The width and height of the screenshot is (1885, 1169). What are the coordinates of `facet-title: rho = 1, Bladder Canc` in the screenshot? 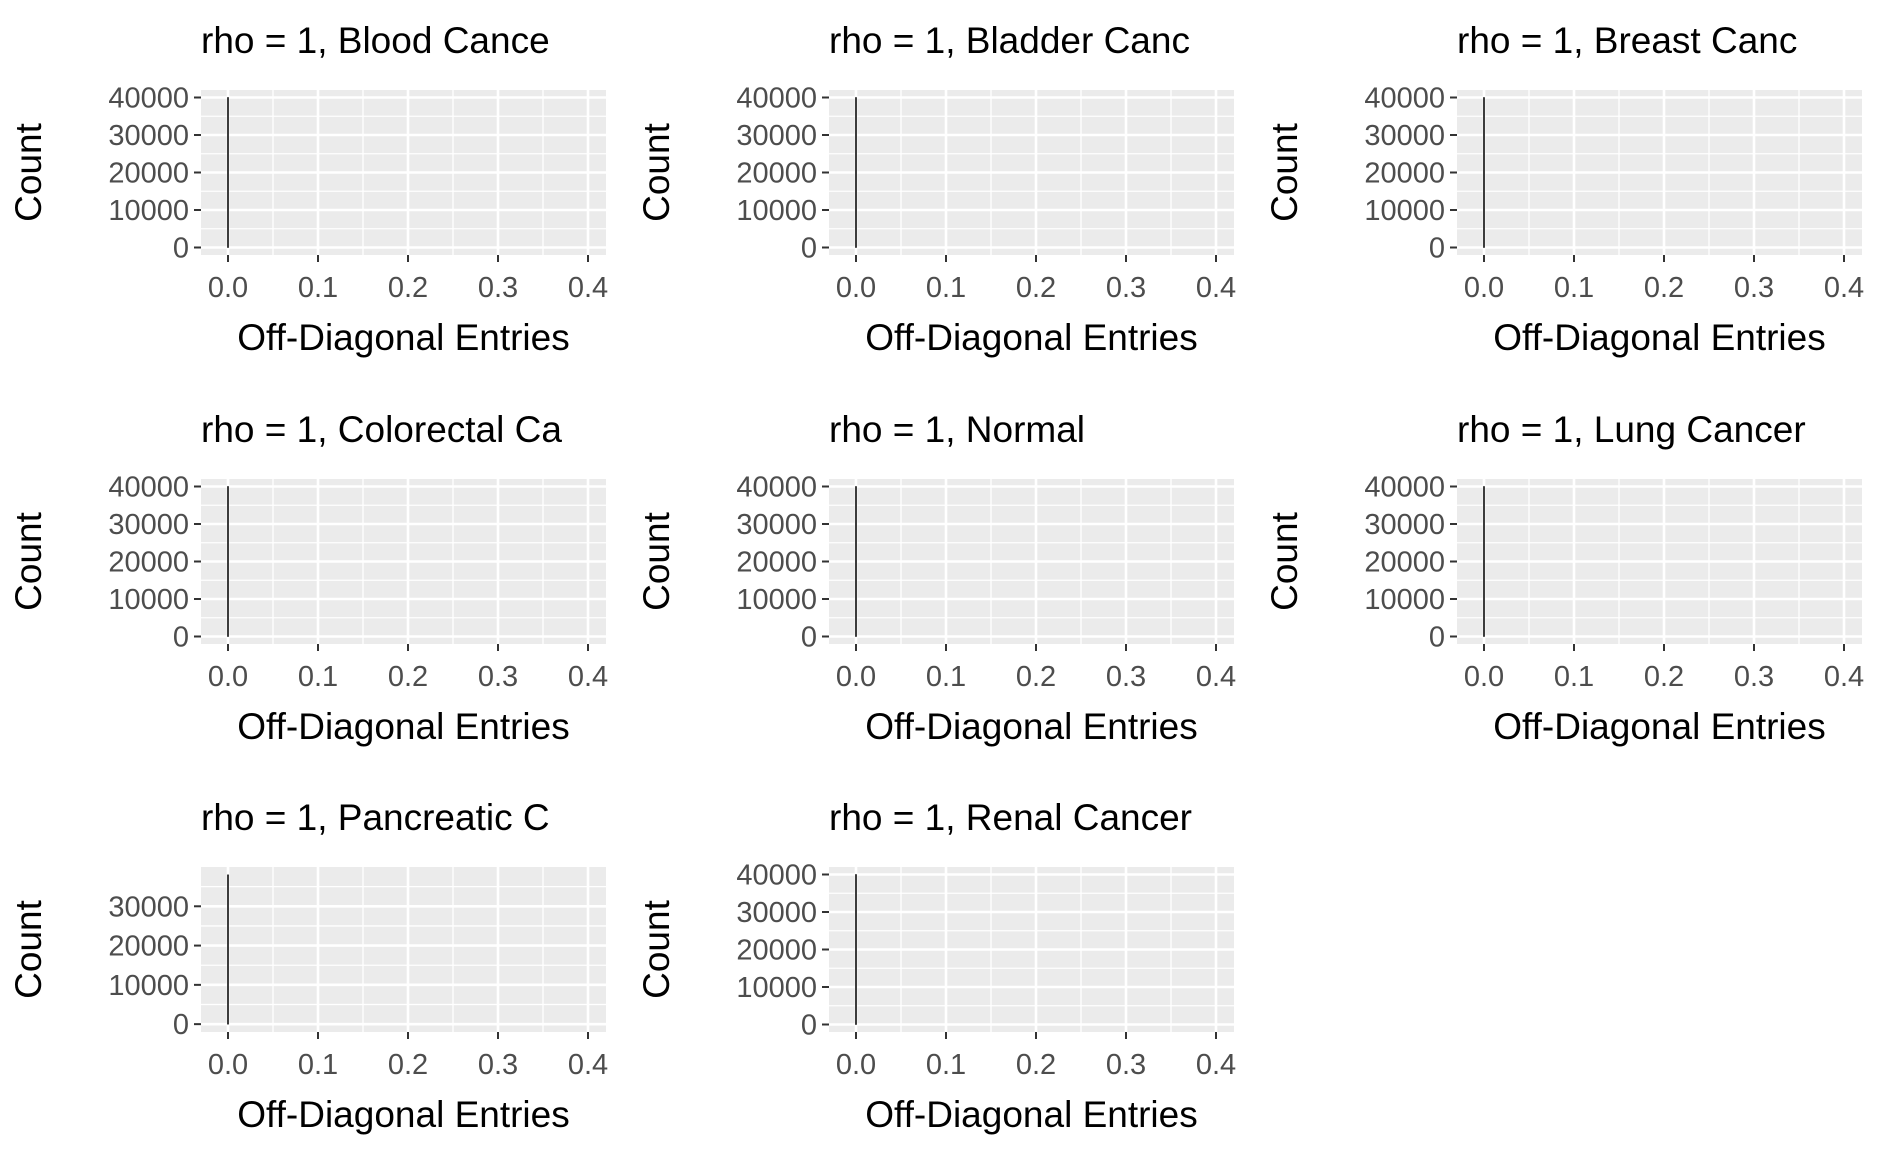 It's located at (1009, 40).